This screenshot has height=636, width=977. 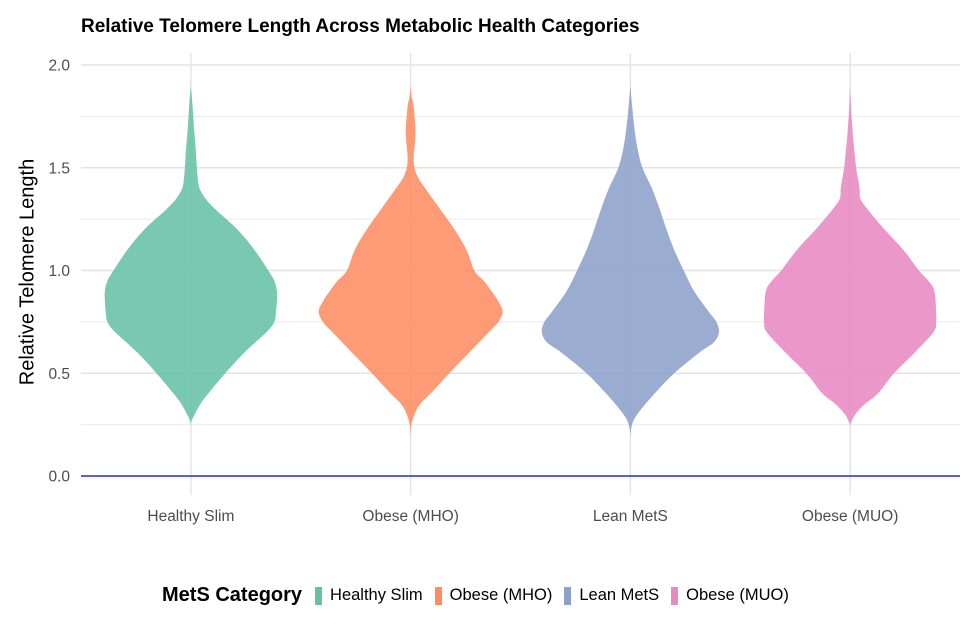 What do you see at coordinates (376, 595) in the screenshot?
I see `legend-label: Healthy Slim` at bounding box center [376, 595].